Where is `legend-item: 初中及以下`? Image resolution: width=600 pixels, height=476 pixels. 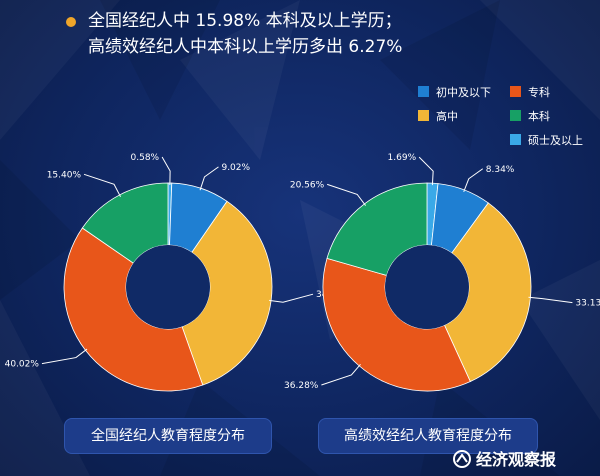
legend-item: 初中及以下 is located at coordinates (454, 92).